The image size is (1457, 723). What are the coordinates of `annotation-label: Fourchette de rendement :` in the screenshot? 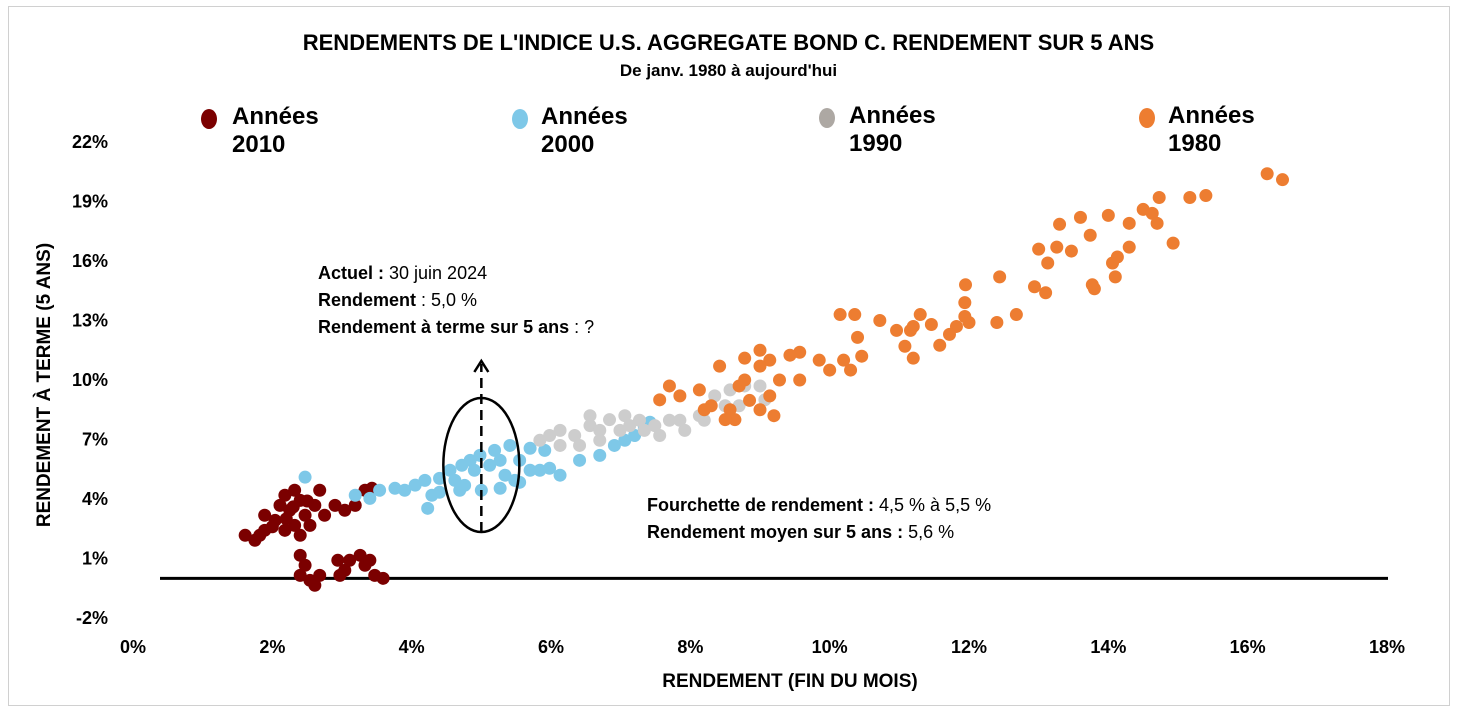 It's located at (761, 505).